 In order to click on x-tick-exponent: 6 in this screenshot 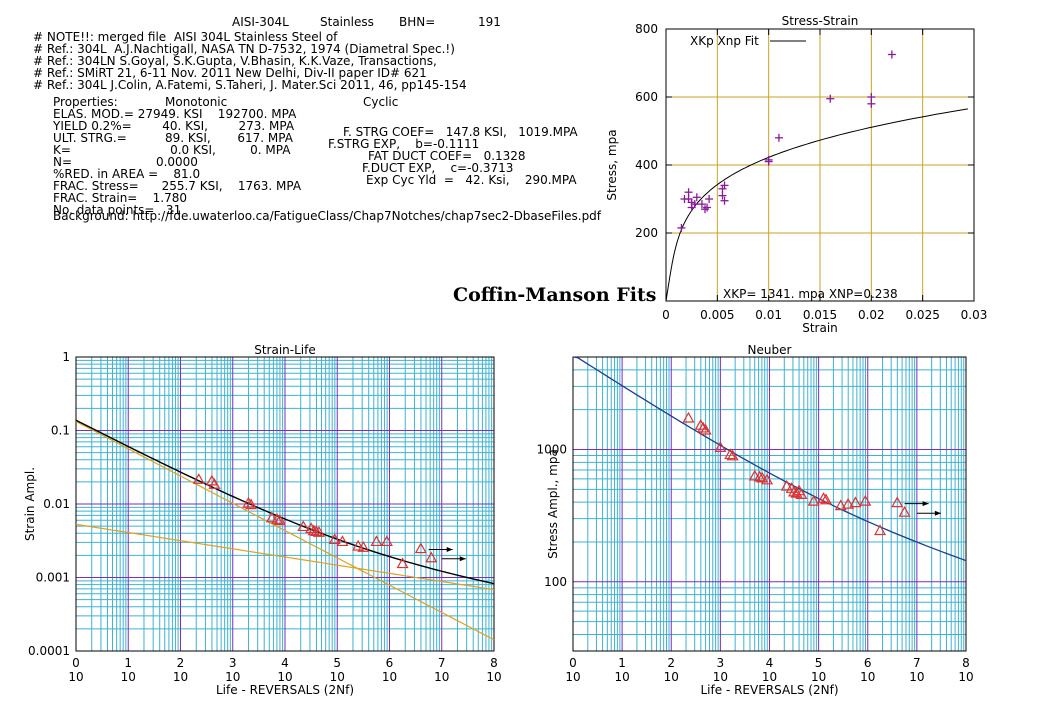, I will do `click(390, 663)`.